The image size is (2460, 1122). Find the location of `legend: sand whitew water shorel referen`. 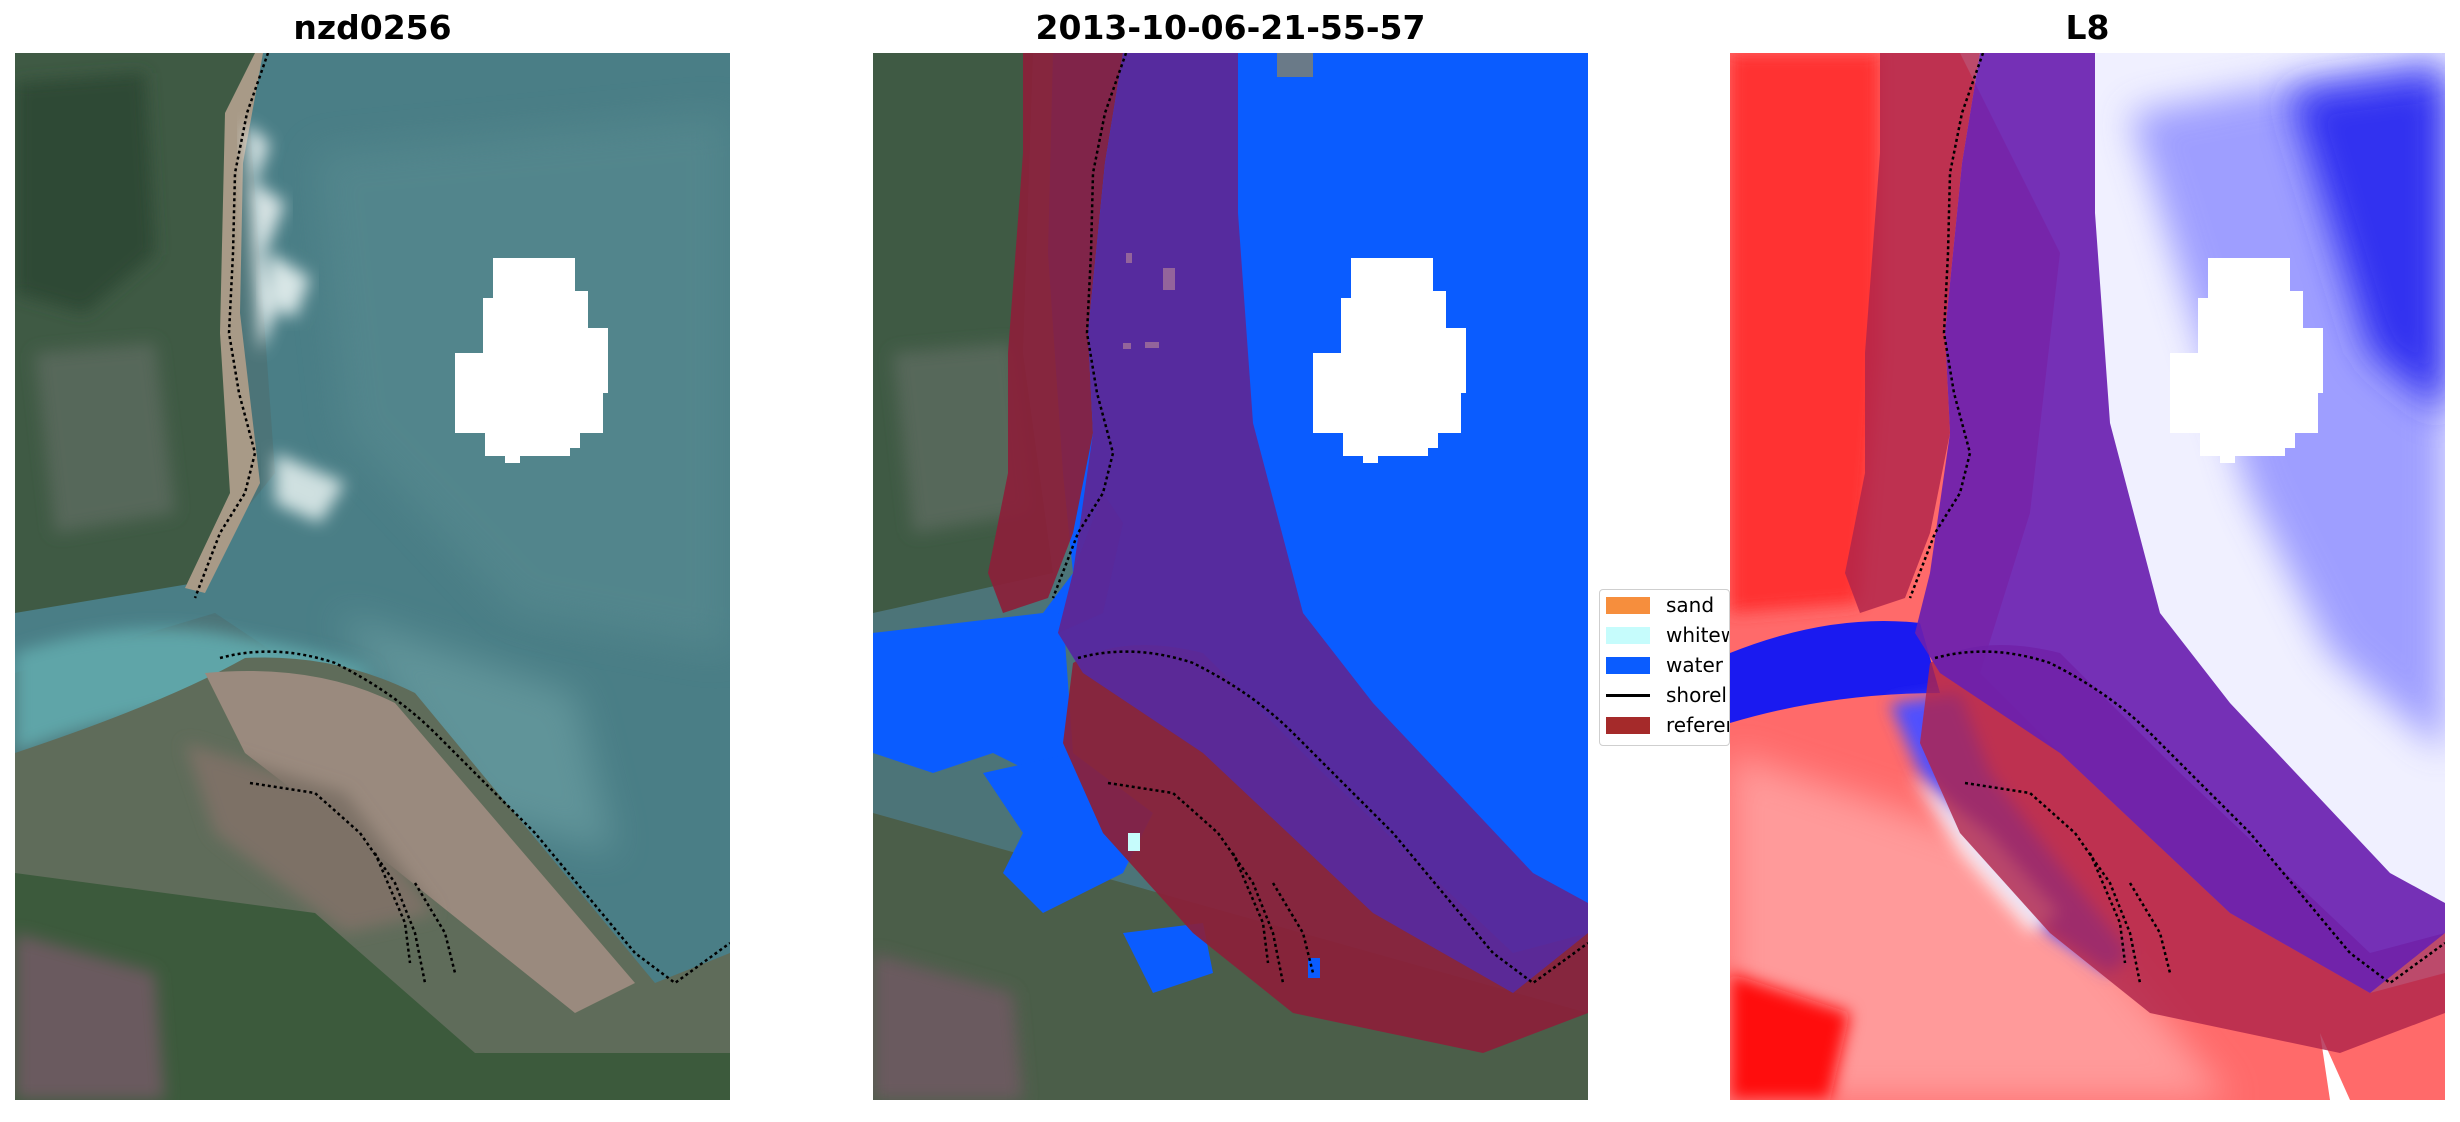

legend: sand whitew water shorel referen is located at coordinates (1664, 667).